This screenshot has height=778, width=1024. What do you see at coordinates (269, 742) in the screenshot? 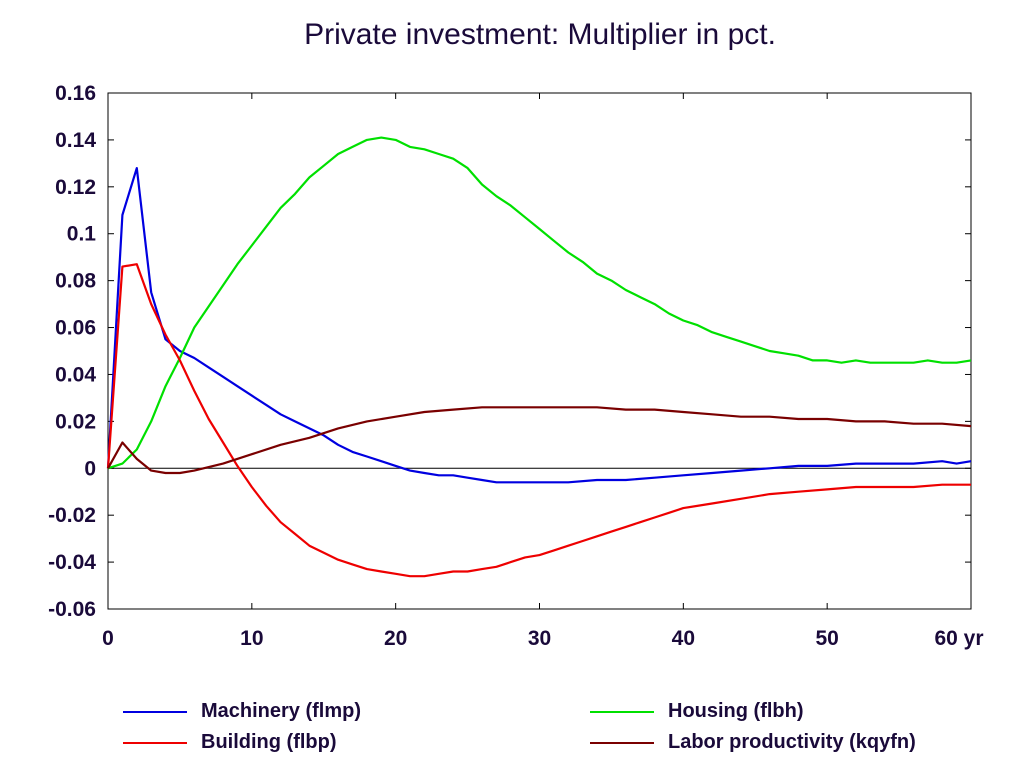
I see `legend-label-building: Building (flbp)` at bounding box center [269, 742].